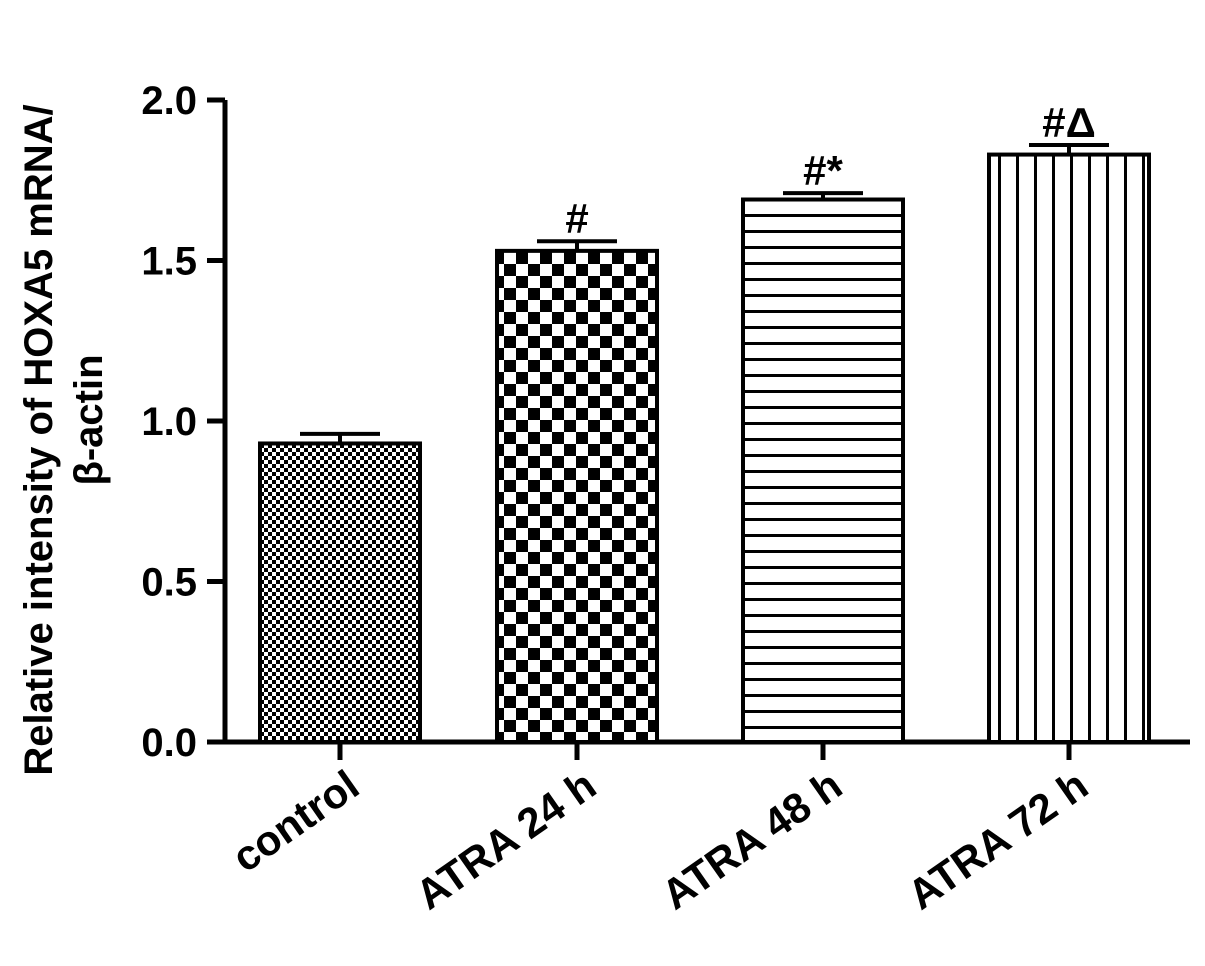  Describe the element at coordinates (169, 583) in the screenshot. I see `y-tick-label-1: 0.5` at that location.